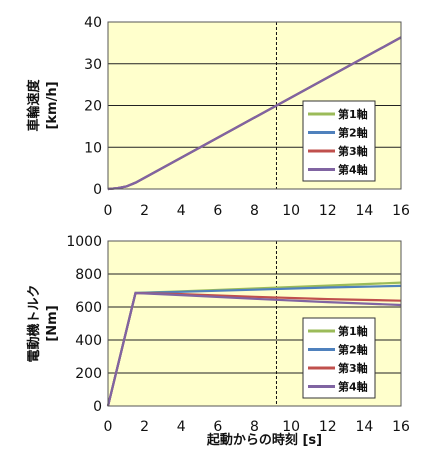 This screenshot has width=442, height=459. Describe the element at coordinates (34, 323) in the screenshot. I see `y-axis-label: 電動機トルク` at that location.